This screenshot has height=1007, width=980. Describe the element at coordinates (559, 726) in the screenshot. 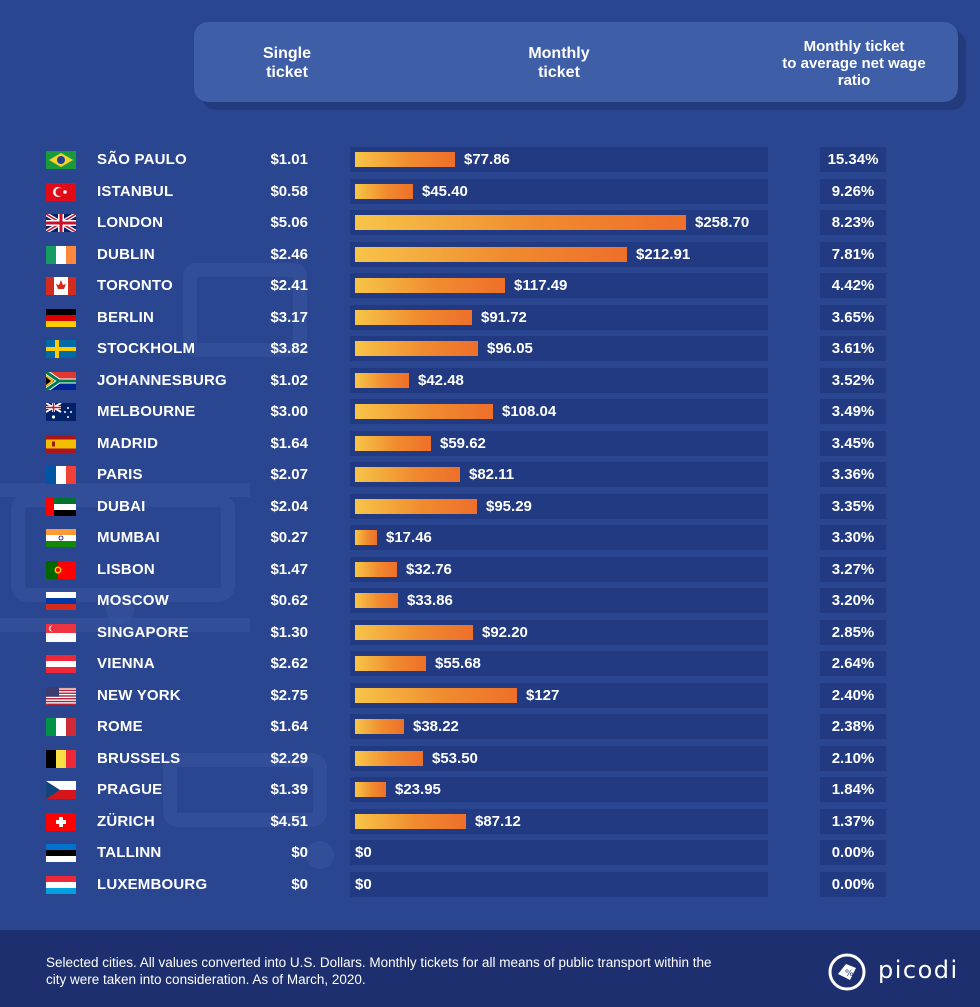

I see `bar-track: $38.22` at that location.